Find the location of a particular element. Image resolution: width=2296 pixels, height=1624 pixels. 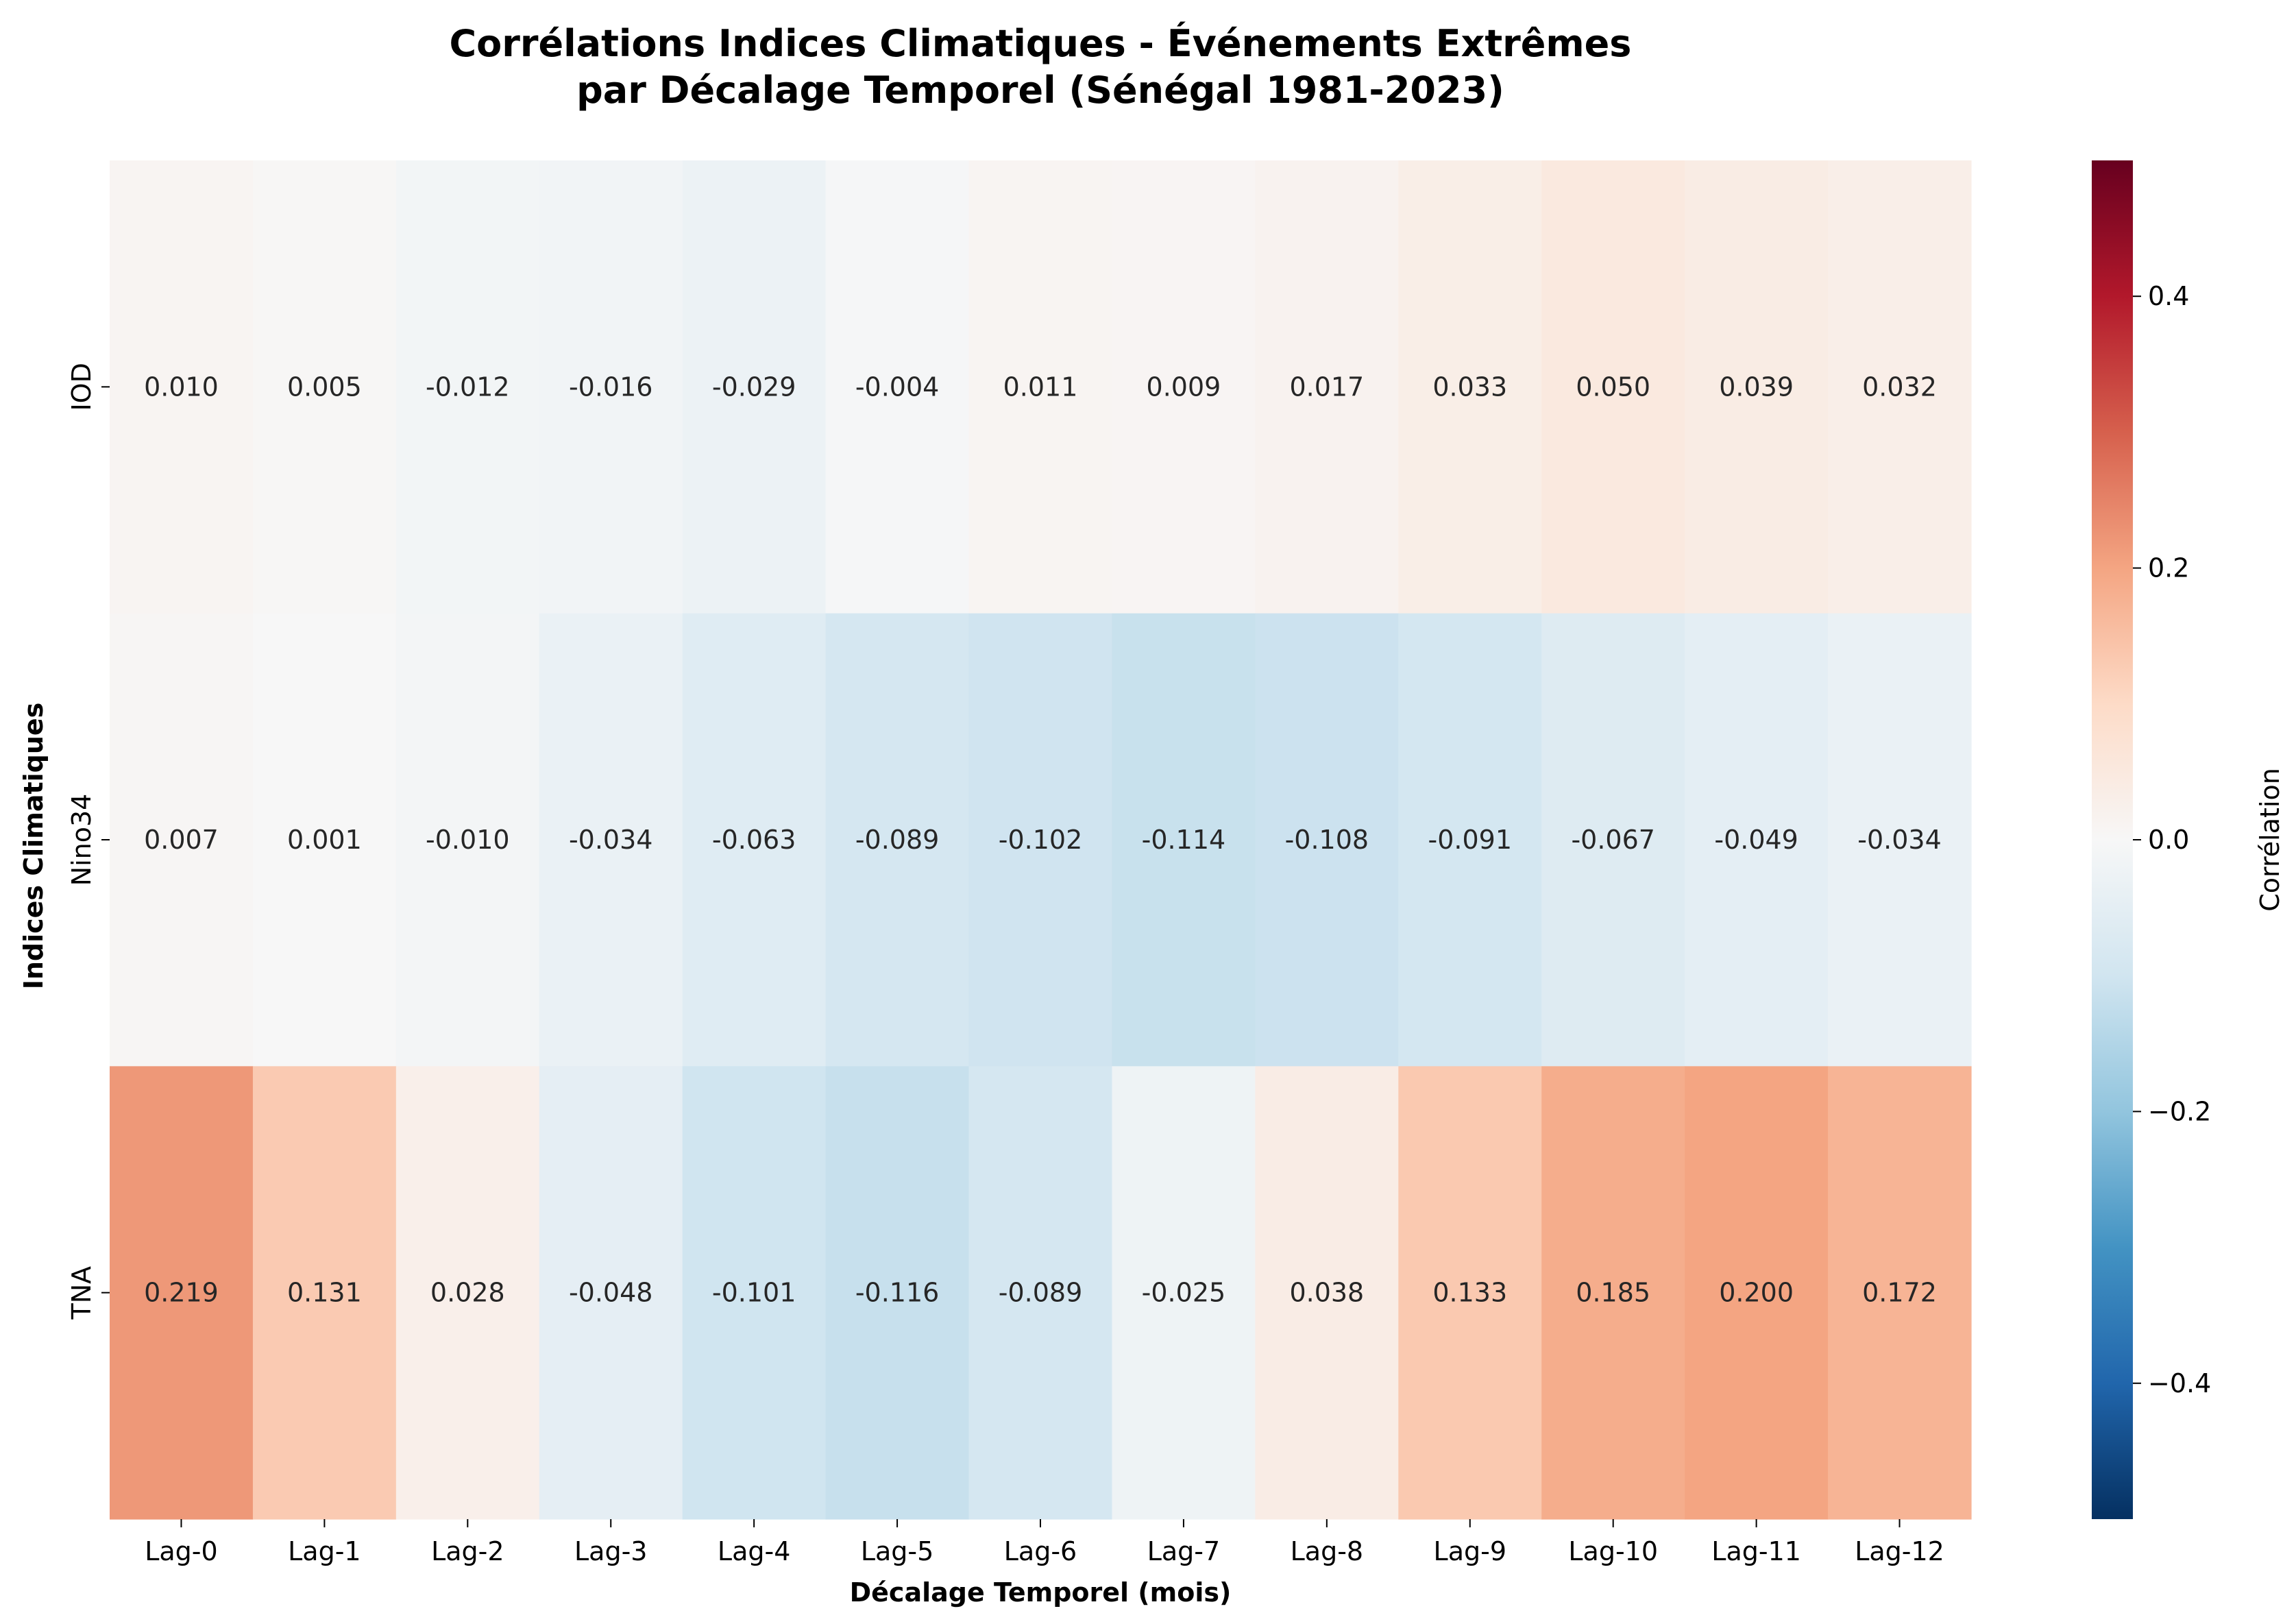

x-tick-label: Lag-10 is located at coordinates (1613, 1551).